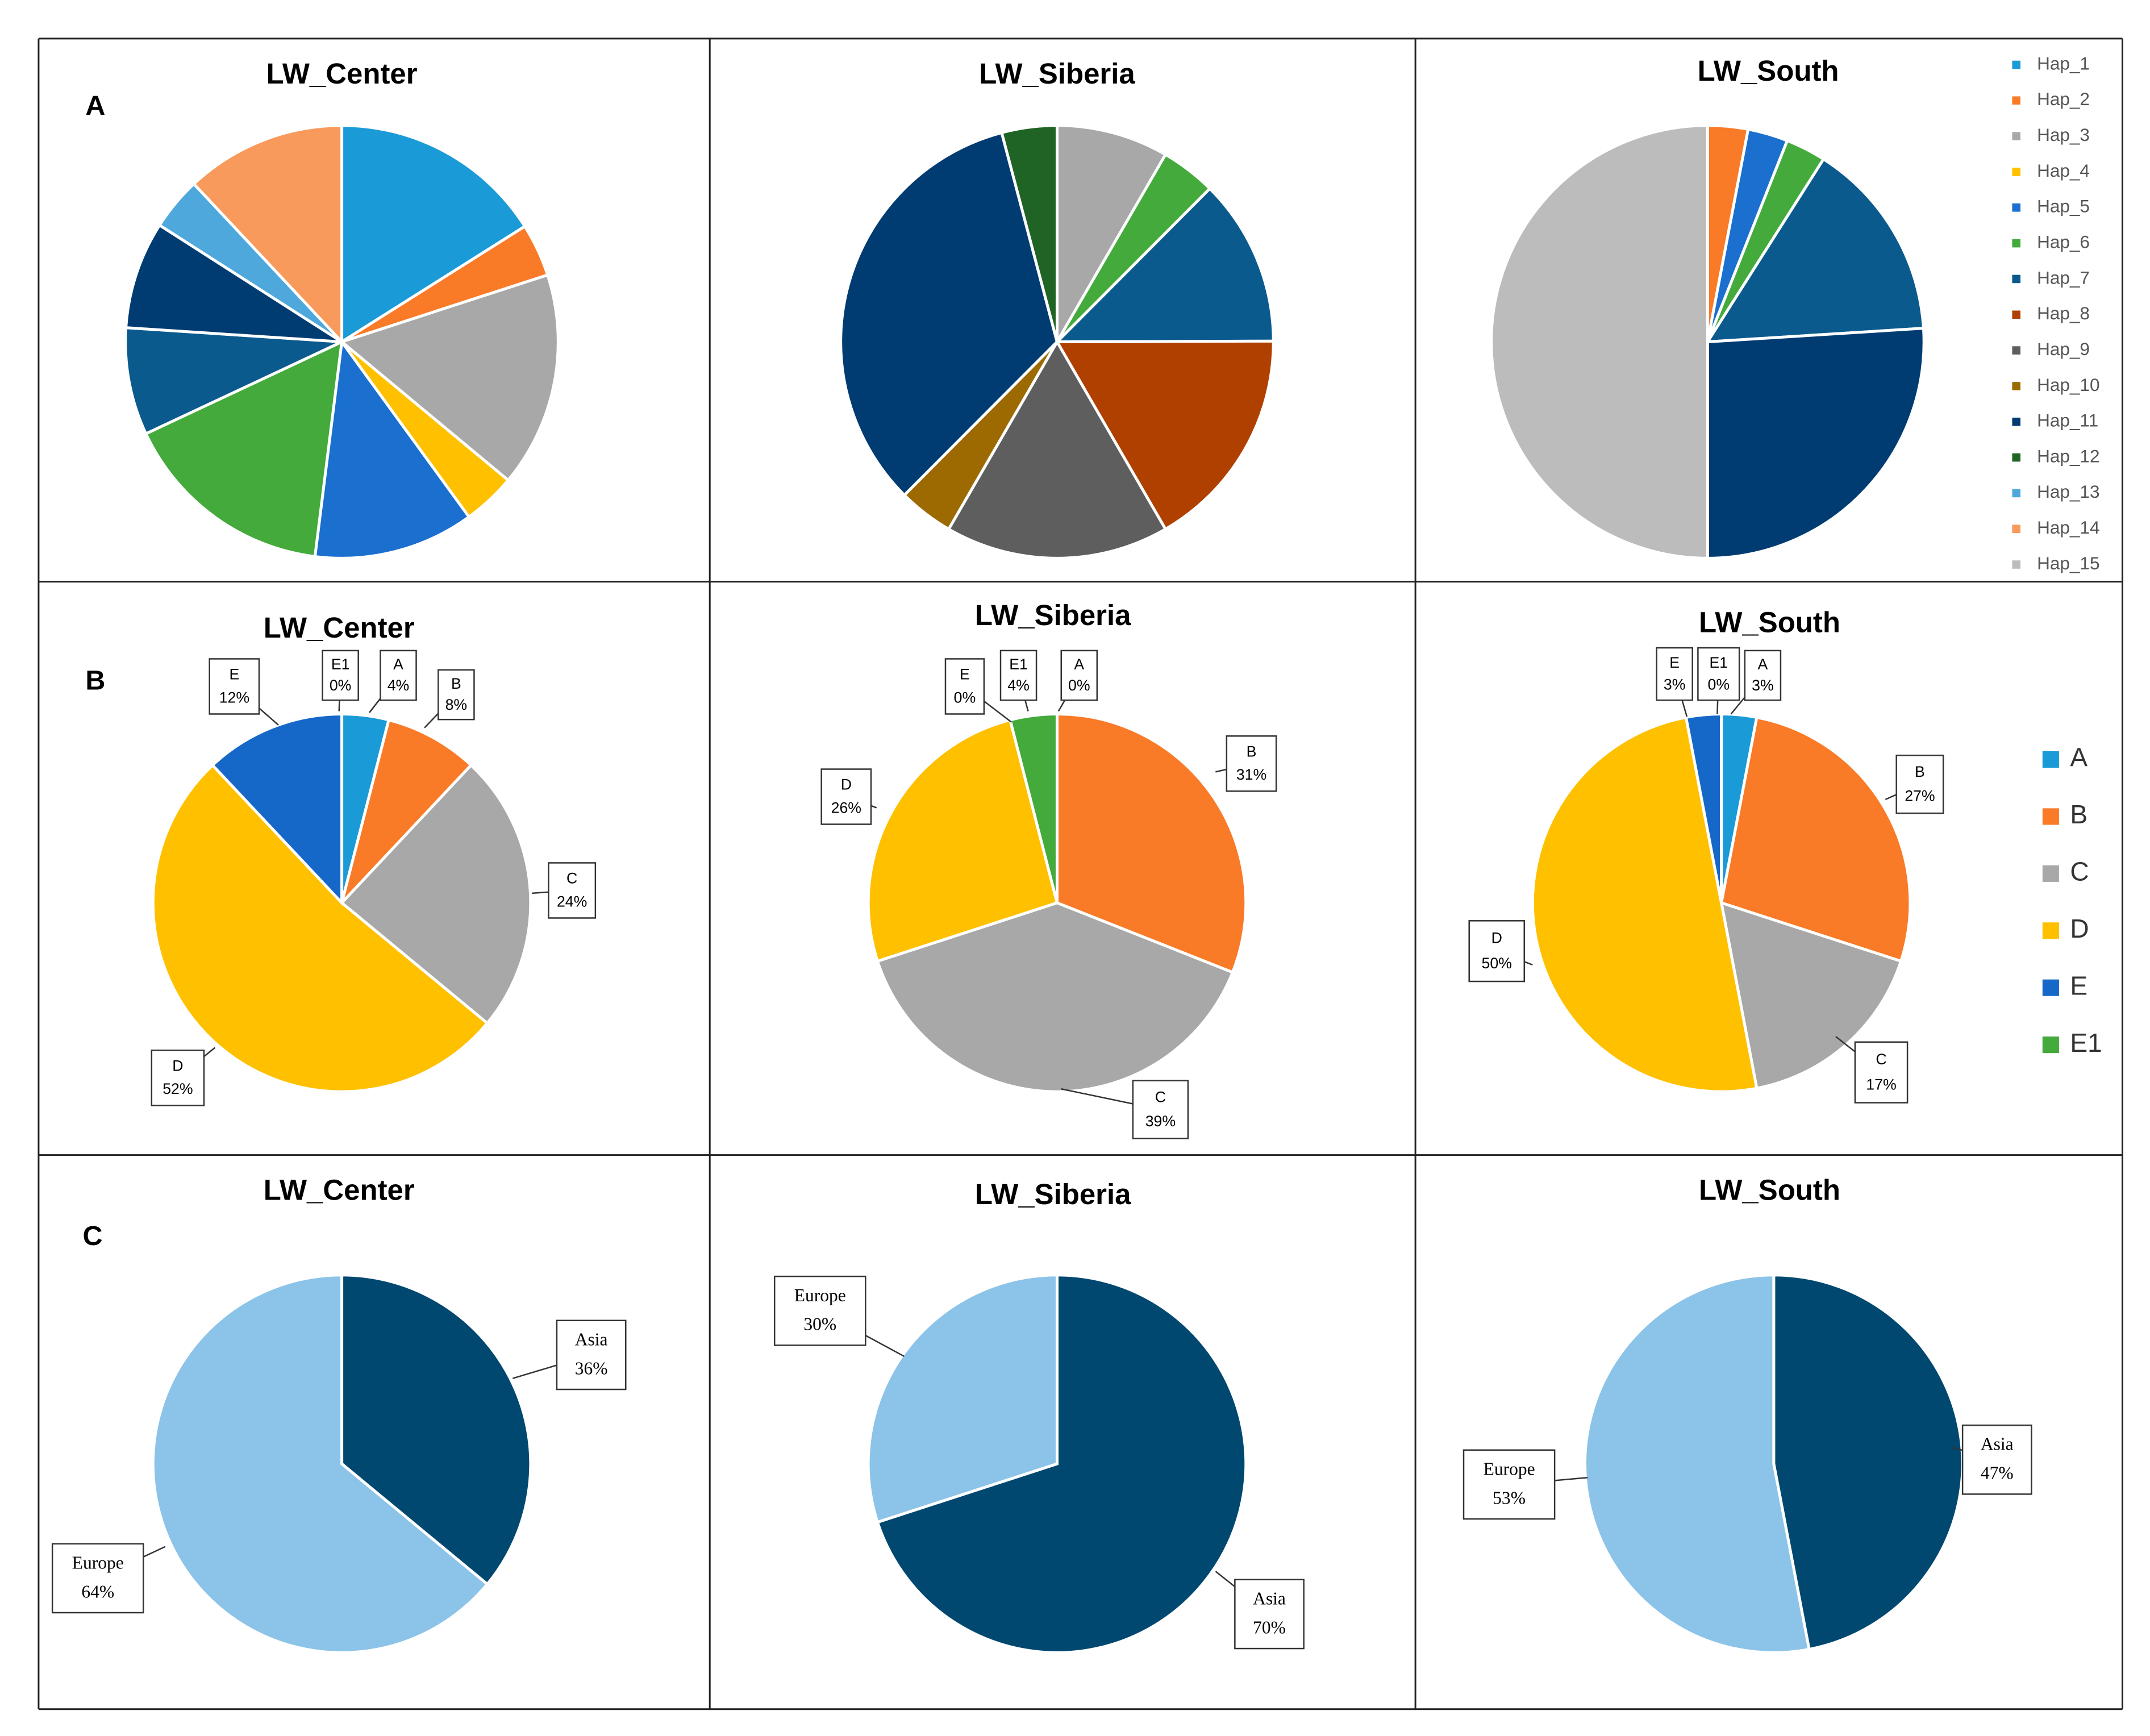 This screenshot has height=1736, width=2150. What do you see at coordinates (2068, 527) in the screenshot?
I see `legend-item-label: Hap_14` at bounding box center [2068, 527].